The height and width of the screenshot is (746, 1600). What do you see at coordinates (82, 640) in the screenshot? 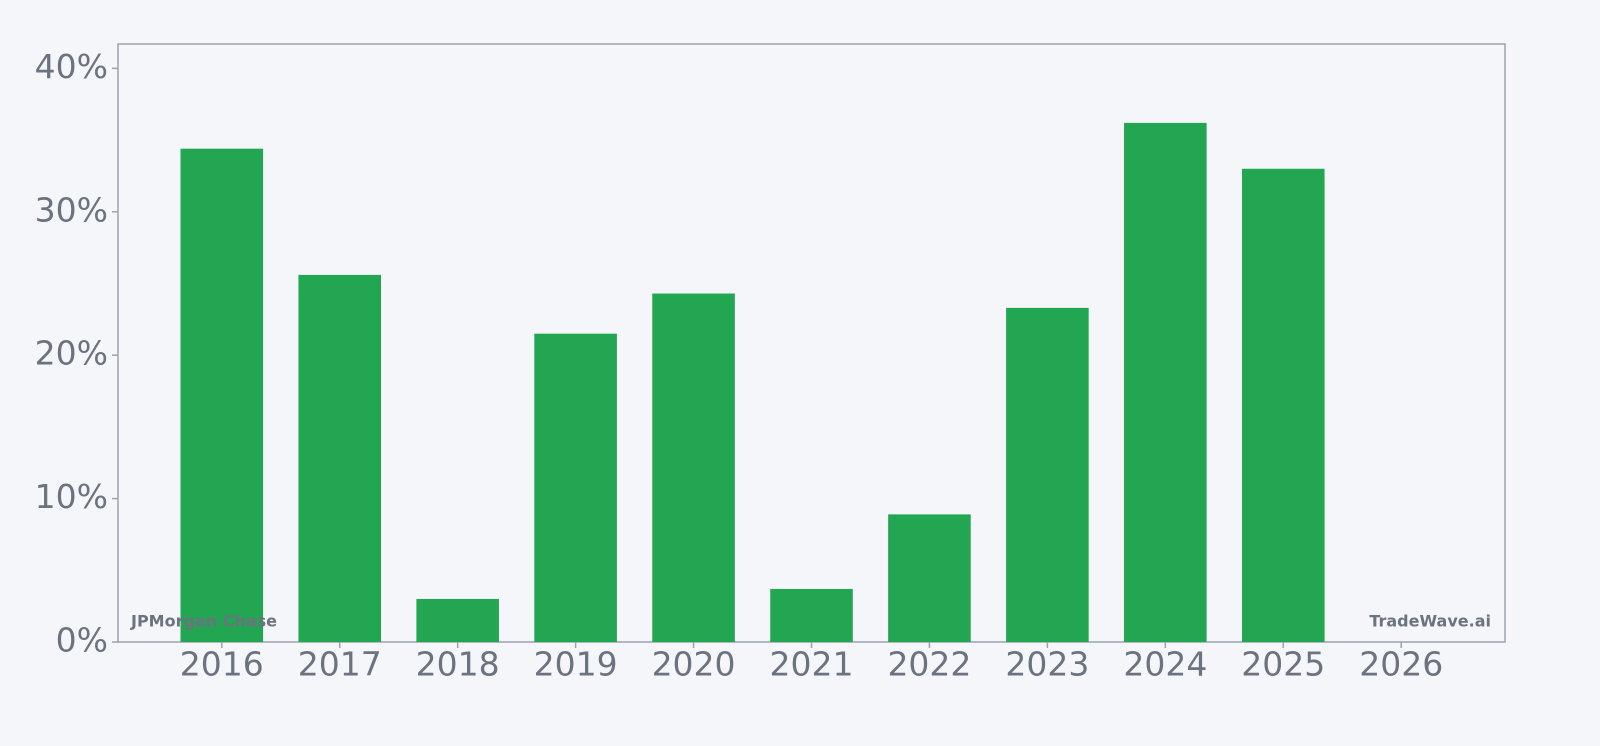
I see `y-tick-label: 0%` at bounding box center [82, 640].